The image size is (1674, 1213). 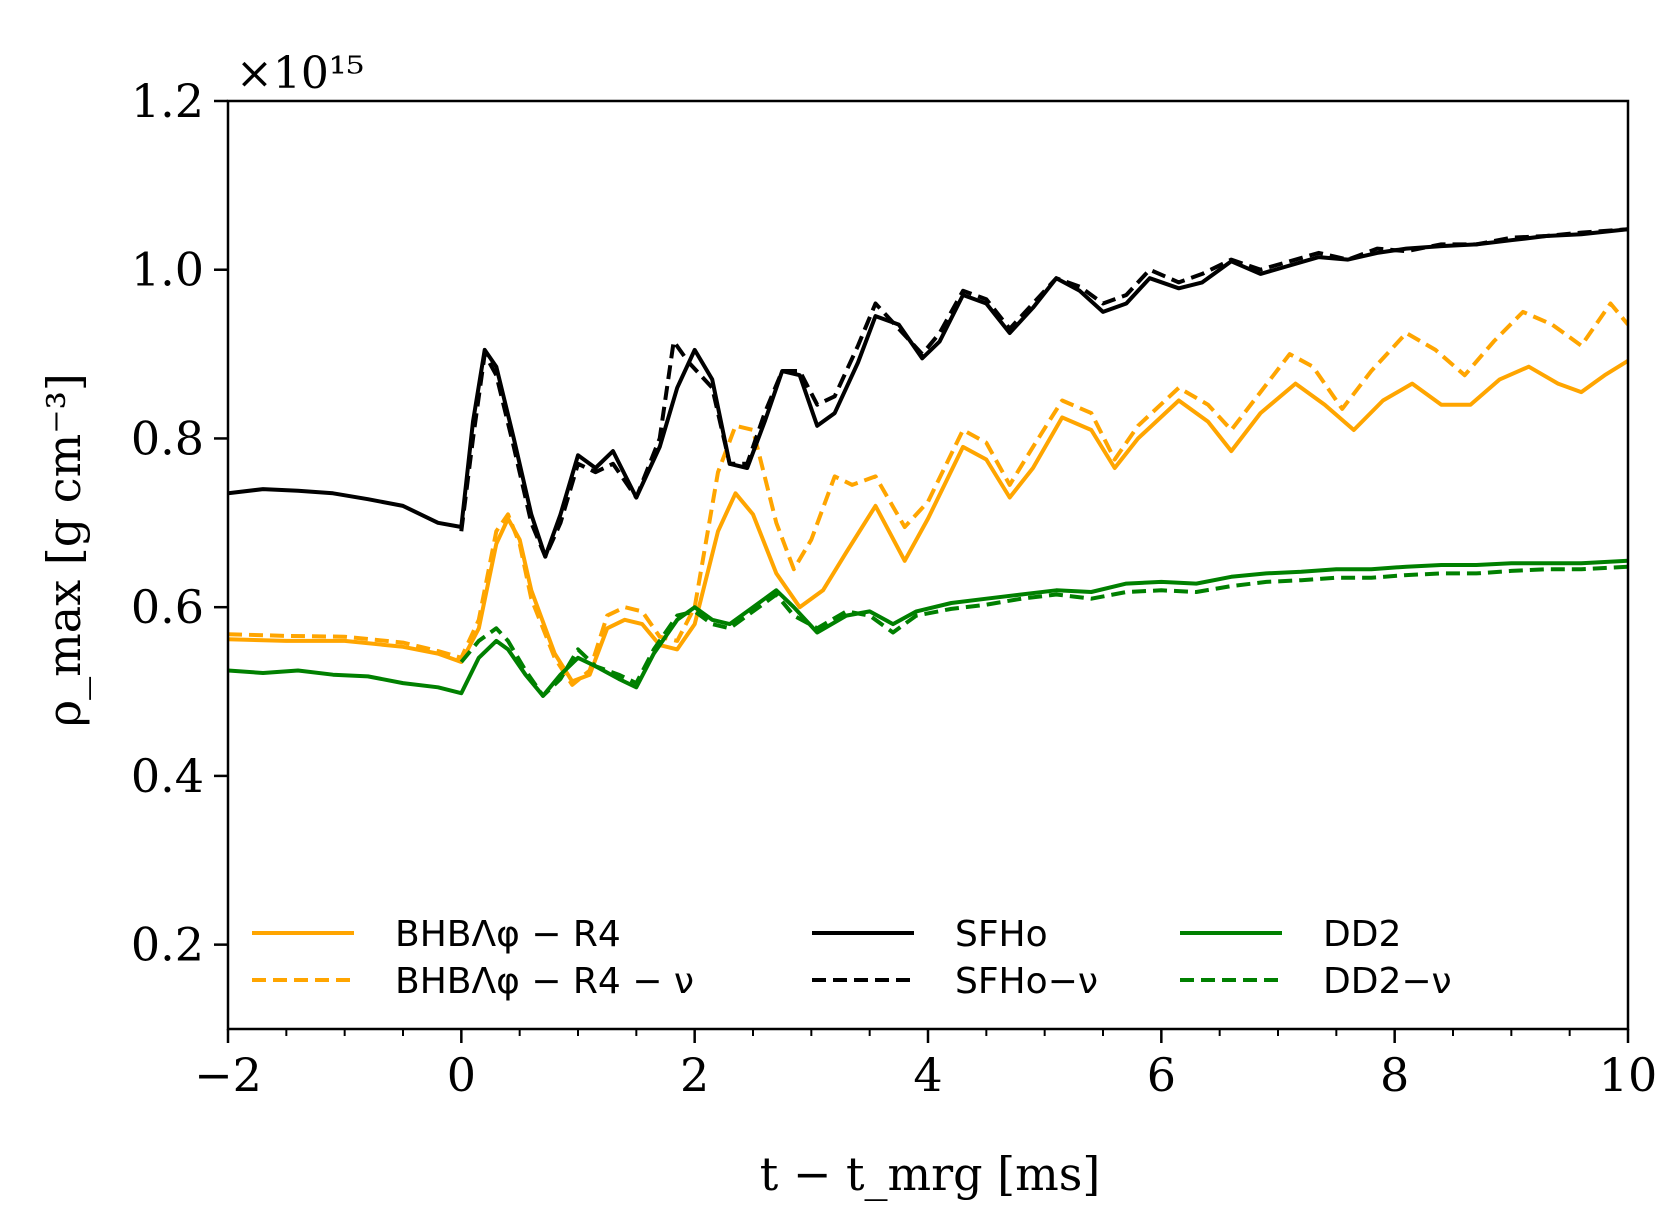 I want to click on x-tick-label: 8, so click(x=1394, y=1075).